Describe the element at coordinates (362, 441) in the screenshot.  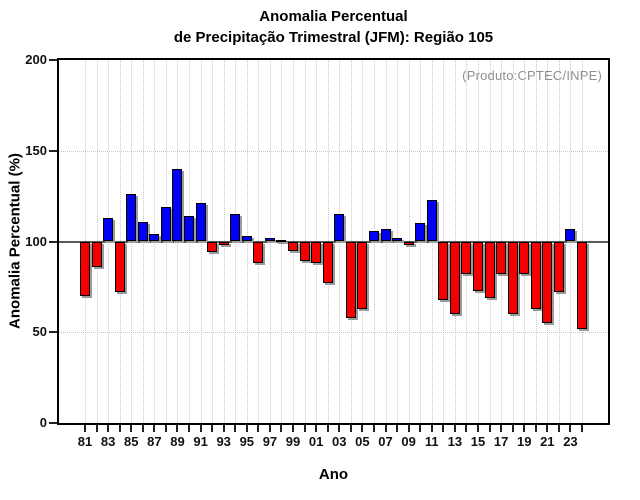
I see `x-tick-label-05: 05` at that location.